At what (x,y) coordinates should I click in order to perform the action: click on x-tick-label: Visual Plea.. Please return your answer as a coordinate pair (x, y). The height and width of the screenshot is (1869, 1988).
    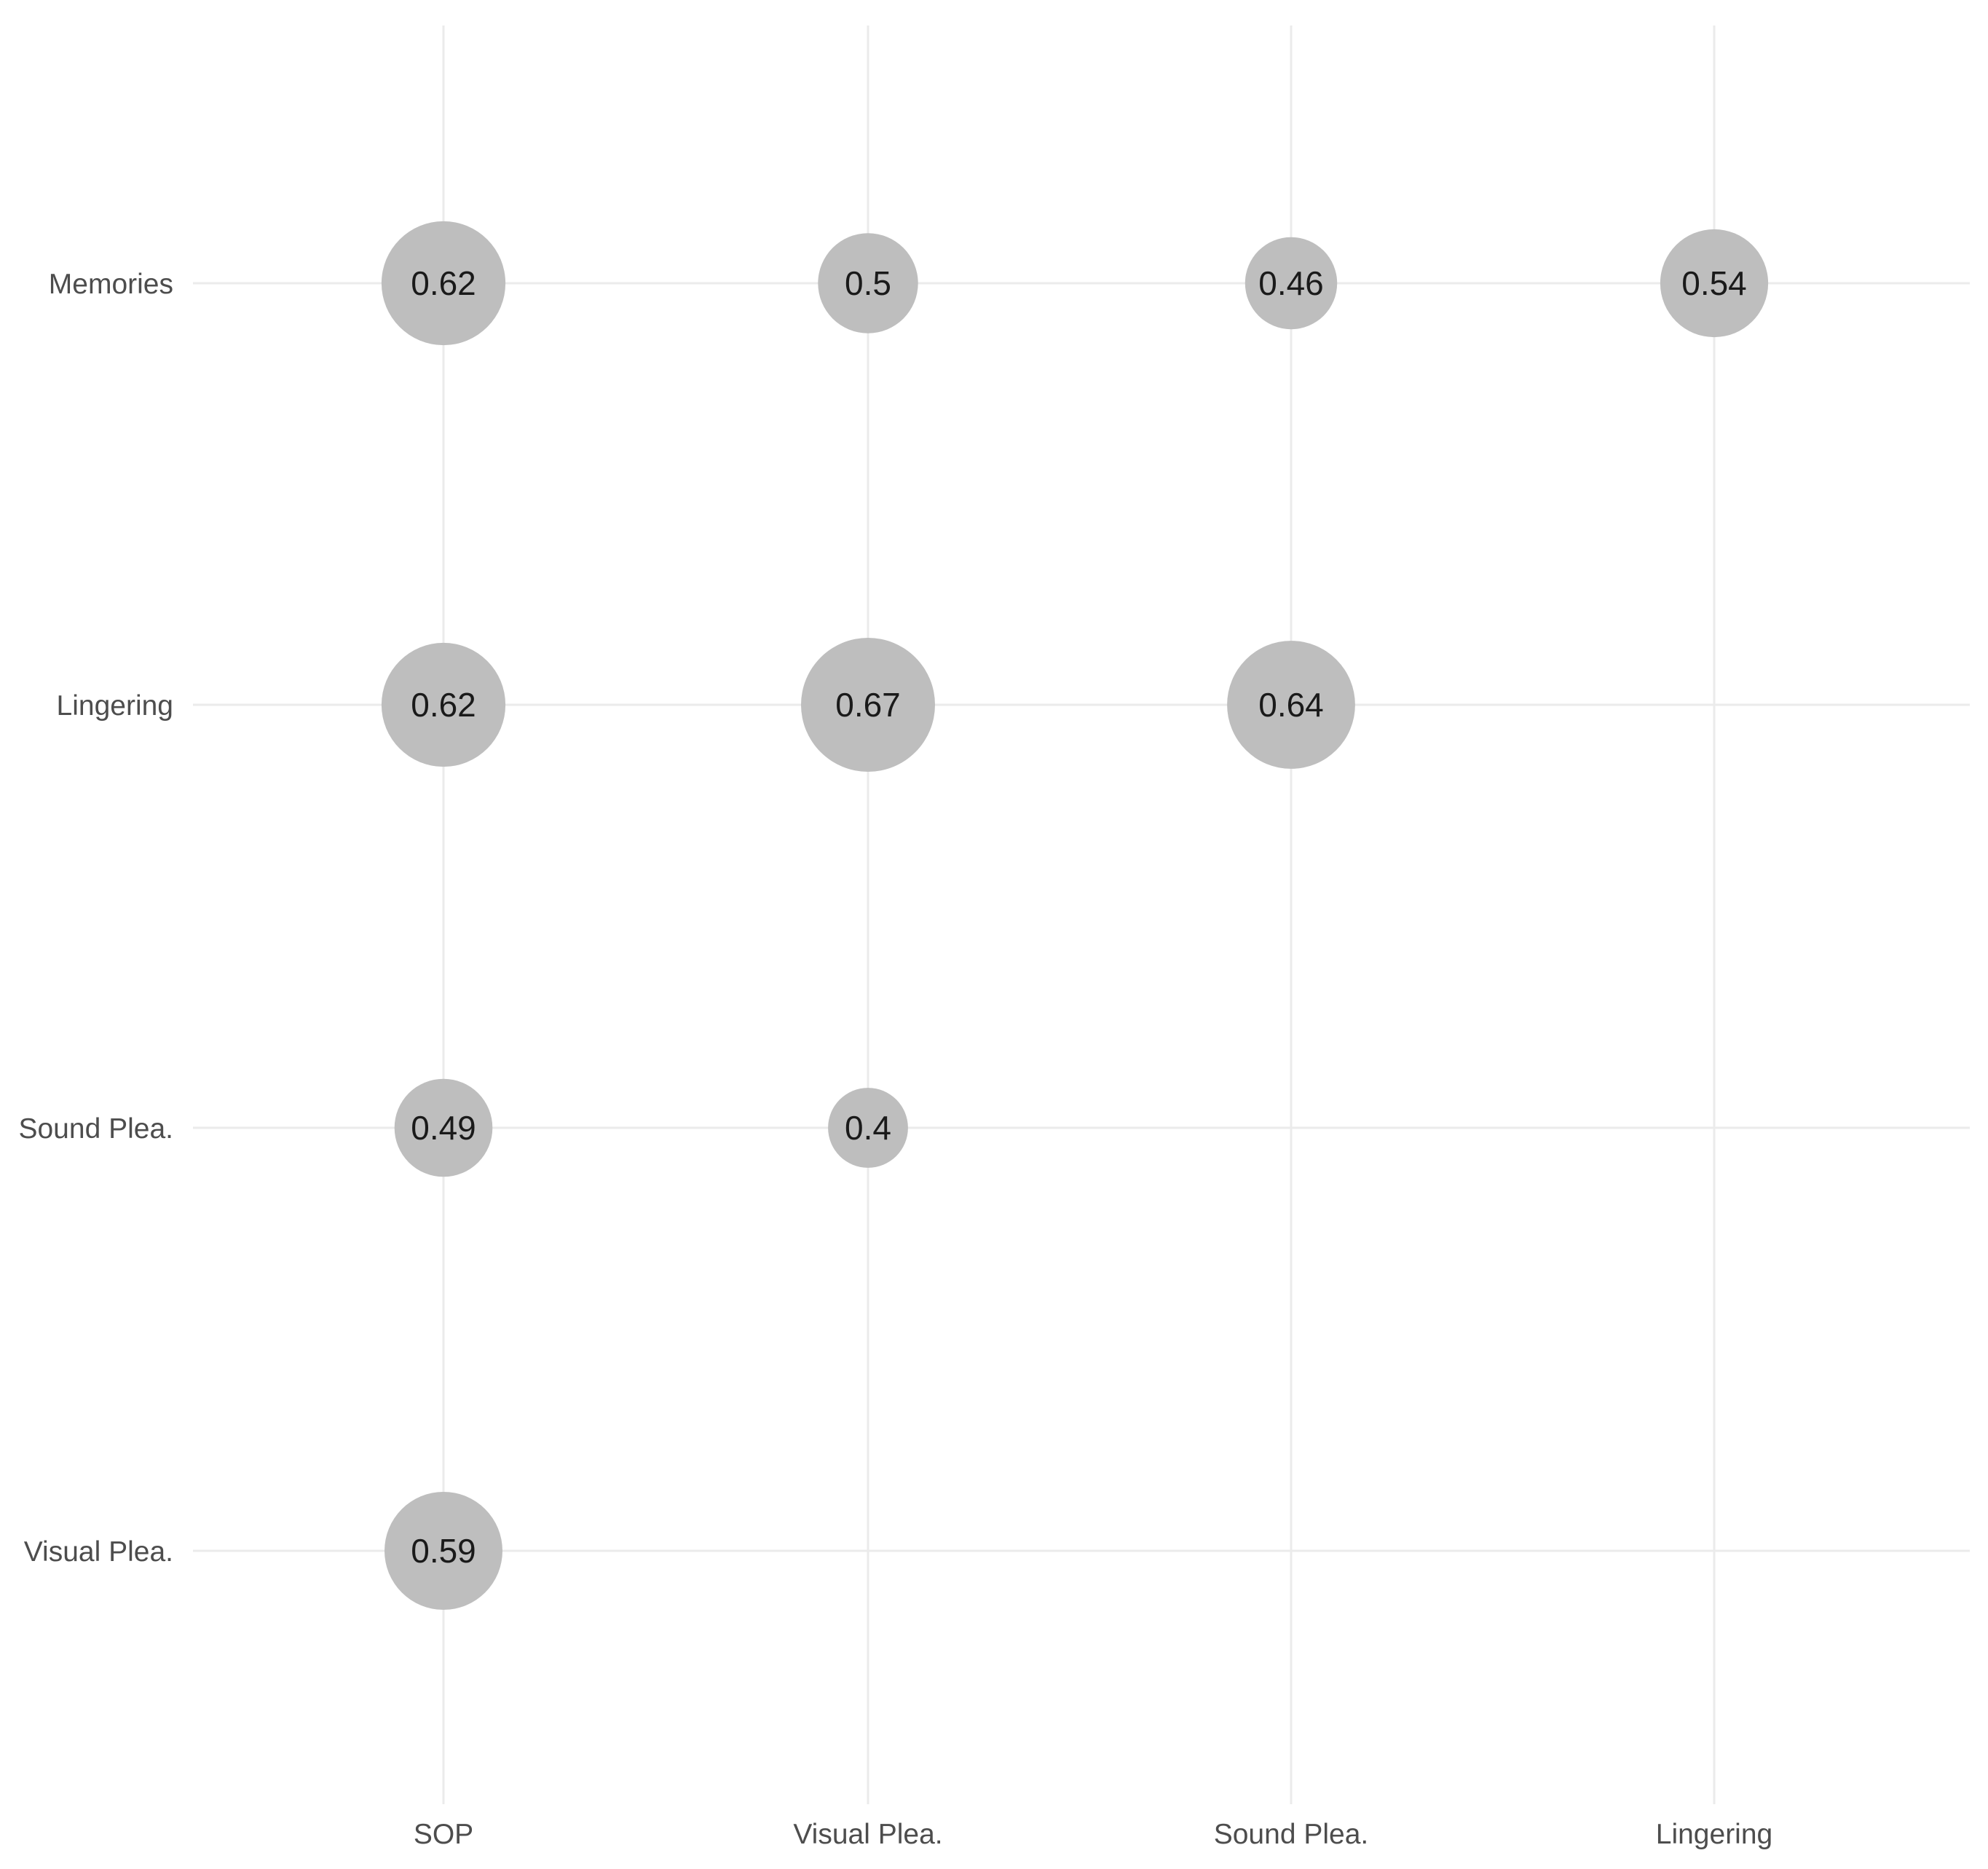
    Looking at the image, I should click on (867, 1834).